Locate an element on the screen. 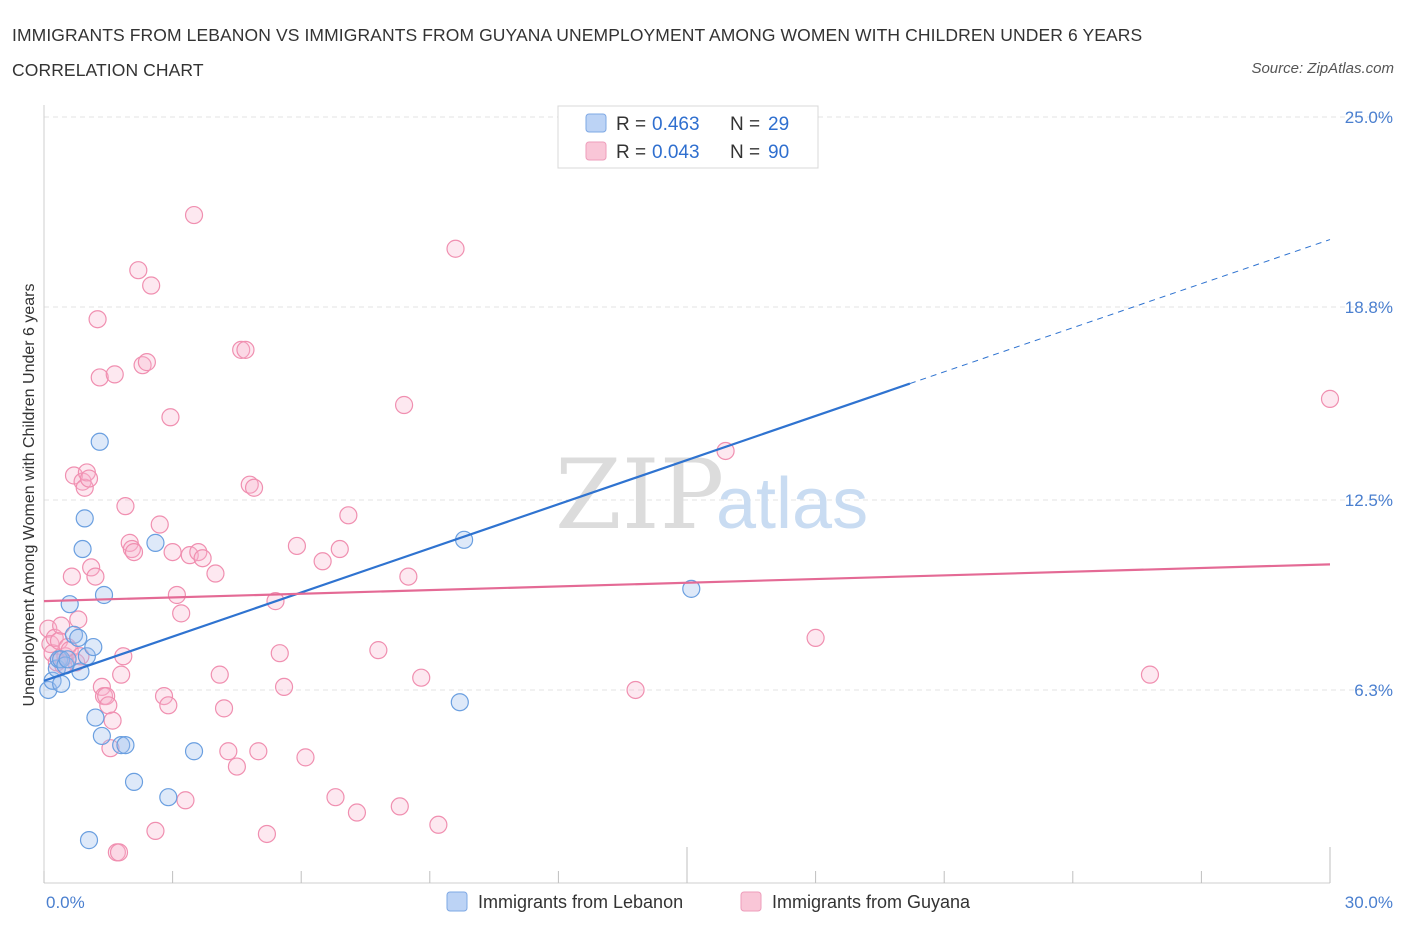 This screenshot has width=1406, height=930. legend-r-label-lebanon: R = is located at coordinates (631, 124).